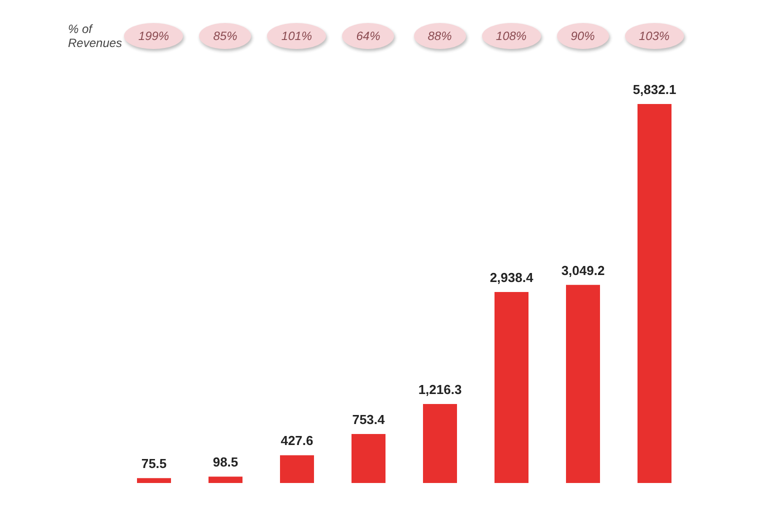 The image size is (768, 510). What do you see at coordinates (440, 389) in the screenshot?
I see `data-label: 1,216.3` at bounding box center [440, 389].